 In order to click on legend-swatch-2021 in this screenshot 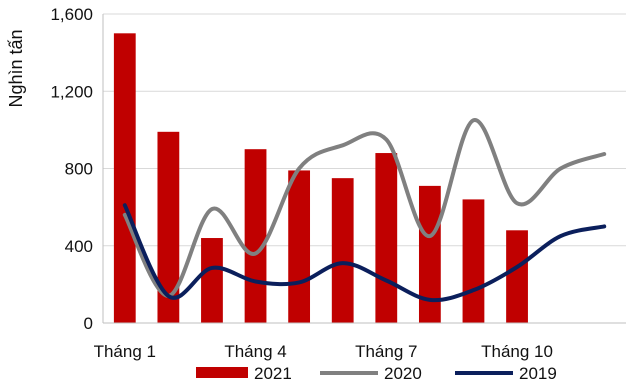, I will do `click(222, 372)`.